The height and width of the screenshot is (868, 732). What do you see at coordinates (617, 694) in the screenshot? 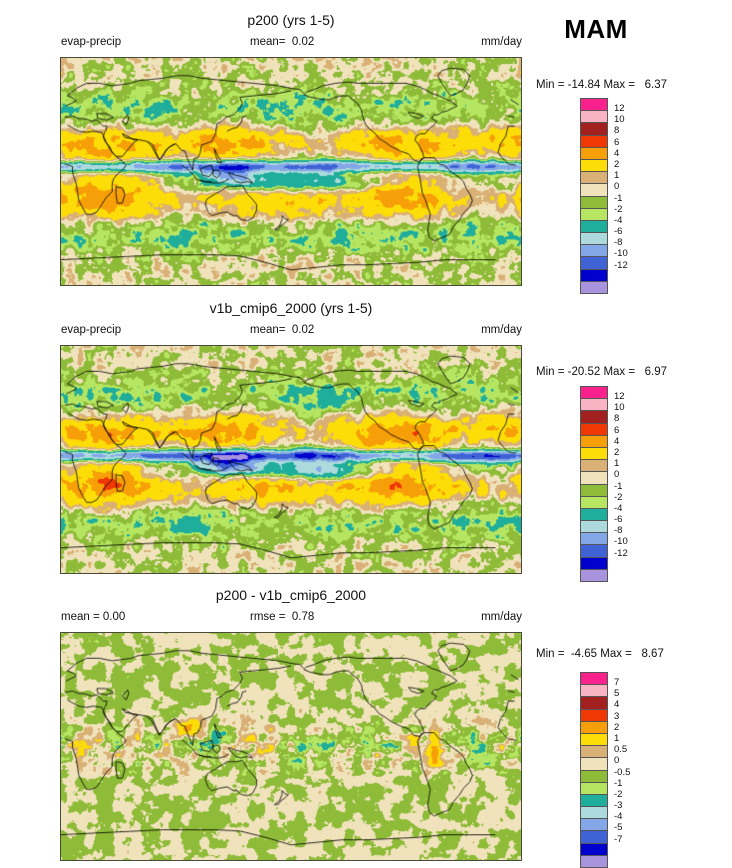
I see `colorbar-tick-label: 5` at bounding box center [617, 694].